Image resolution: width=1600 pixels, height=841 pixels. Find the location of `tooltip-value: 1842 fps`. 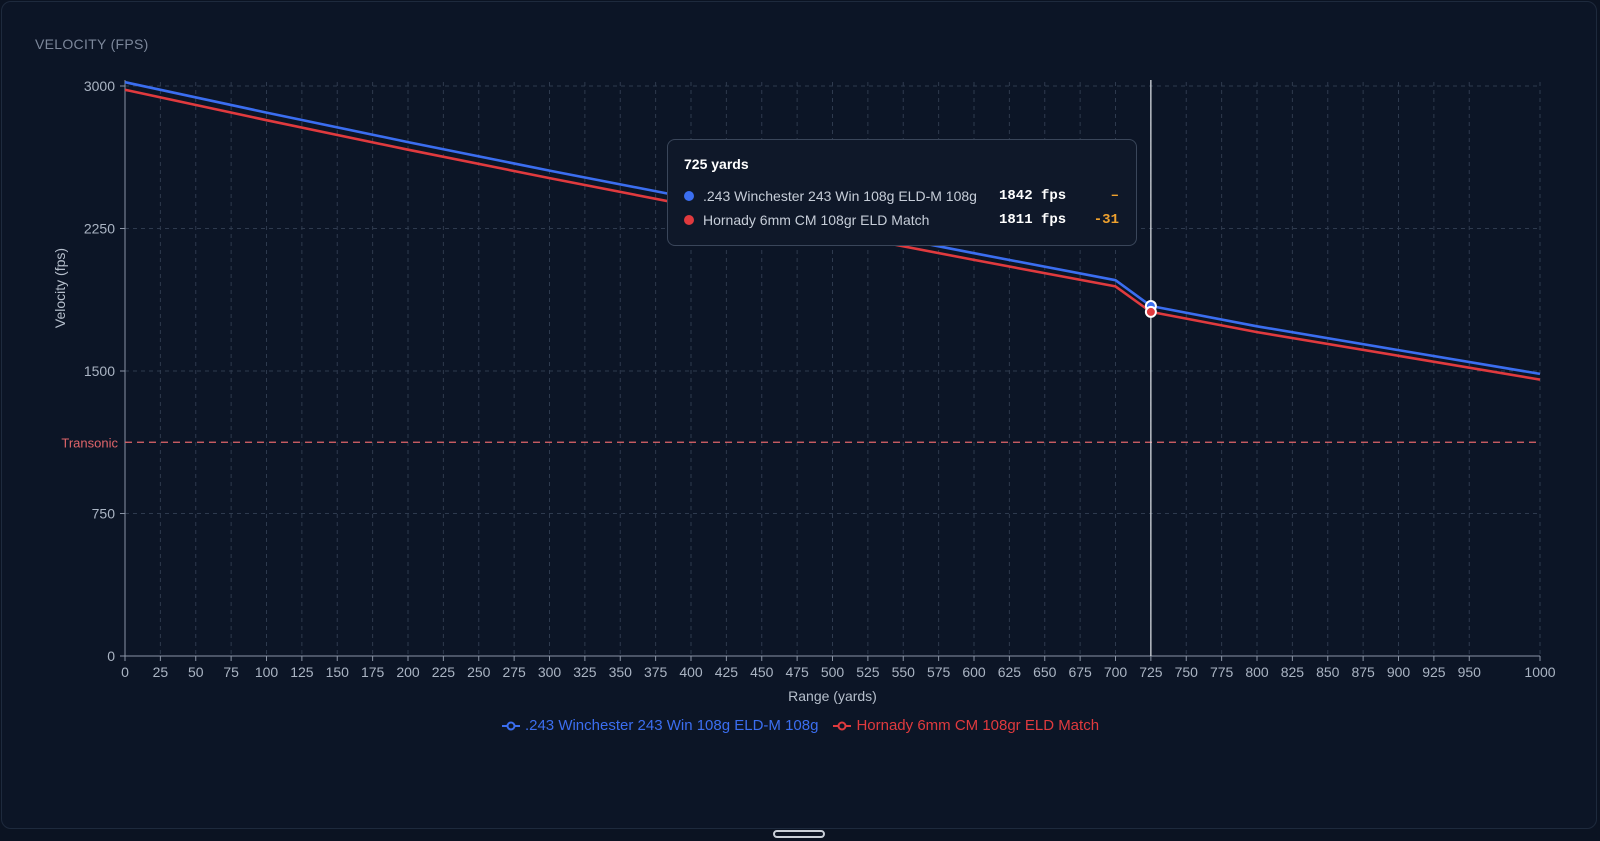

tooltip-value: 1842 fps is located at coordinates (1033, 196).